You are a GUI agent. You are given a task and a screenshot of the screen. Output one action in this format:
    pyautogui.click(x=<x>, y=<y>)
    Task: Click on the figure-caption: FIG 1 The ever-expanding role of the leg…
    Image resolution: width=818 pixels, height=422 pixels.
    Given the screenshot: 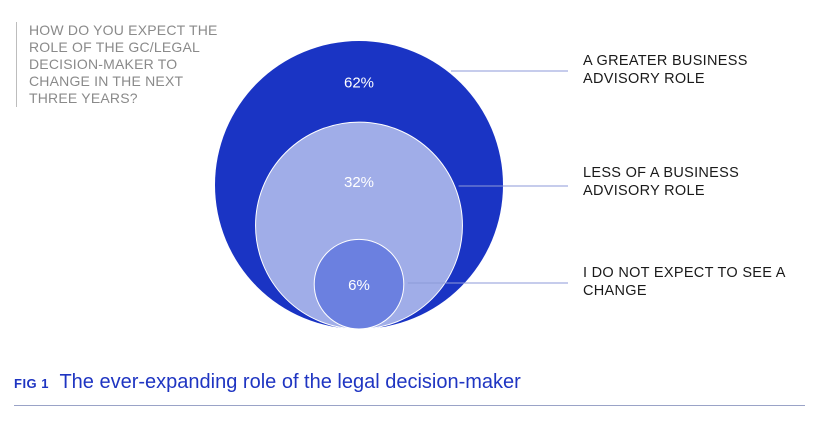 What is the action you would take?
    pyautogui.click(x=267, y=382)
    